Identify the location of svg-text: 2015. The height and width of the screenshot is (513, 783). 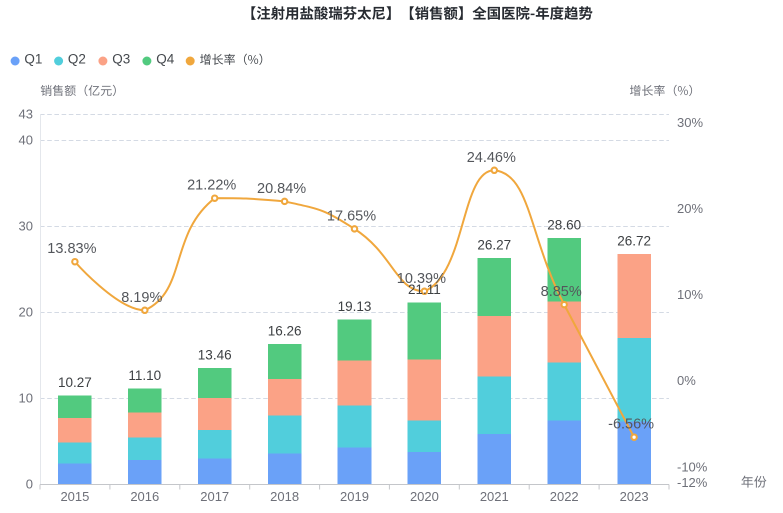
(74, 496).